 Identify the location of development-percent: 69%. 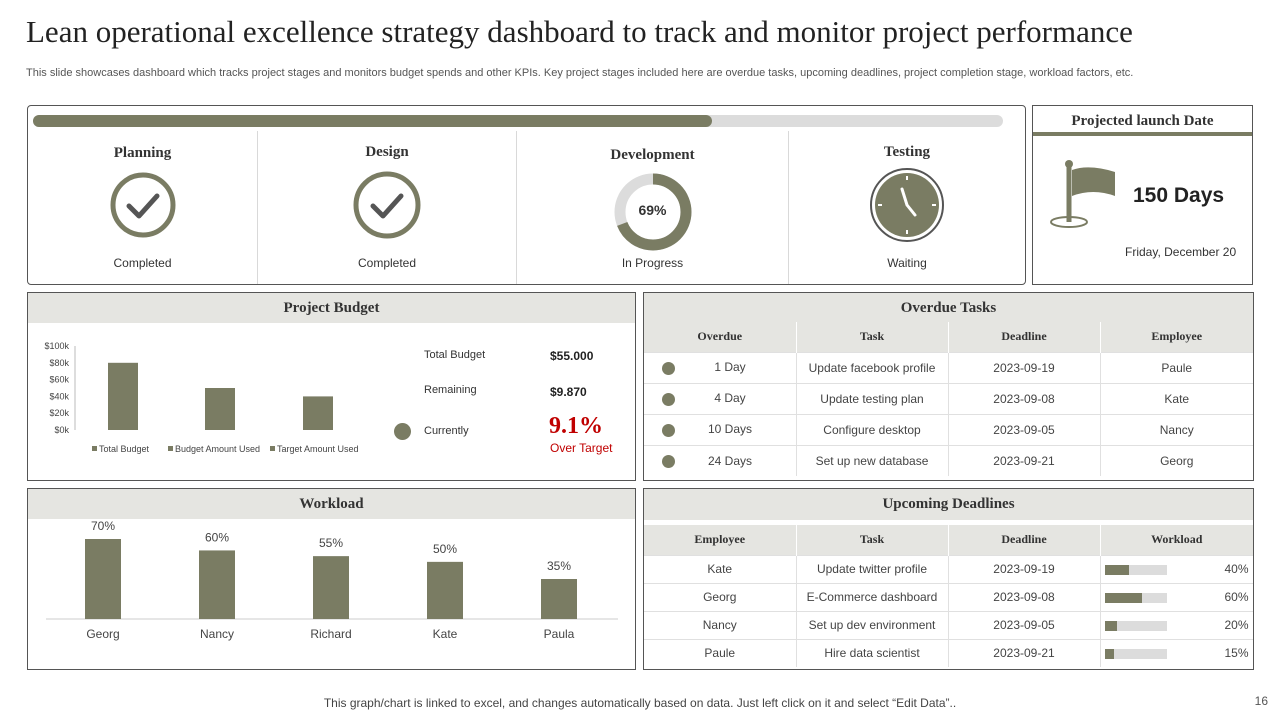
(652, 210).